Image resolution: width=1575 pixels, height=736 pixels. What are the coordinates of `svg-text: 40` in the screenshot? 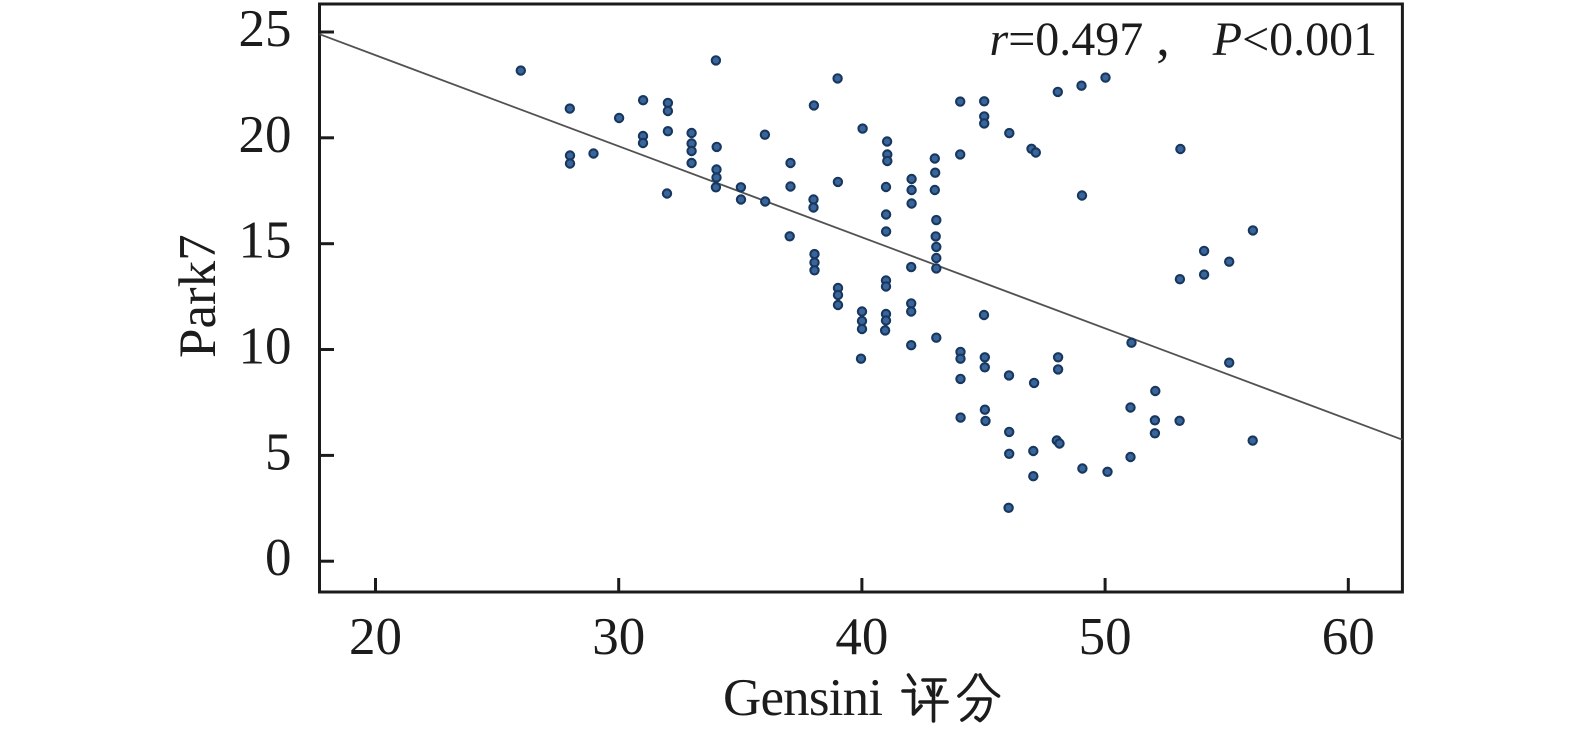 It's located at (861, 637).